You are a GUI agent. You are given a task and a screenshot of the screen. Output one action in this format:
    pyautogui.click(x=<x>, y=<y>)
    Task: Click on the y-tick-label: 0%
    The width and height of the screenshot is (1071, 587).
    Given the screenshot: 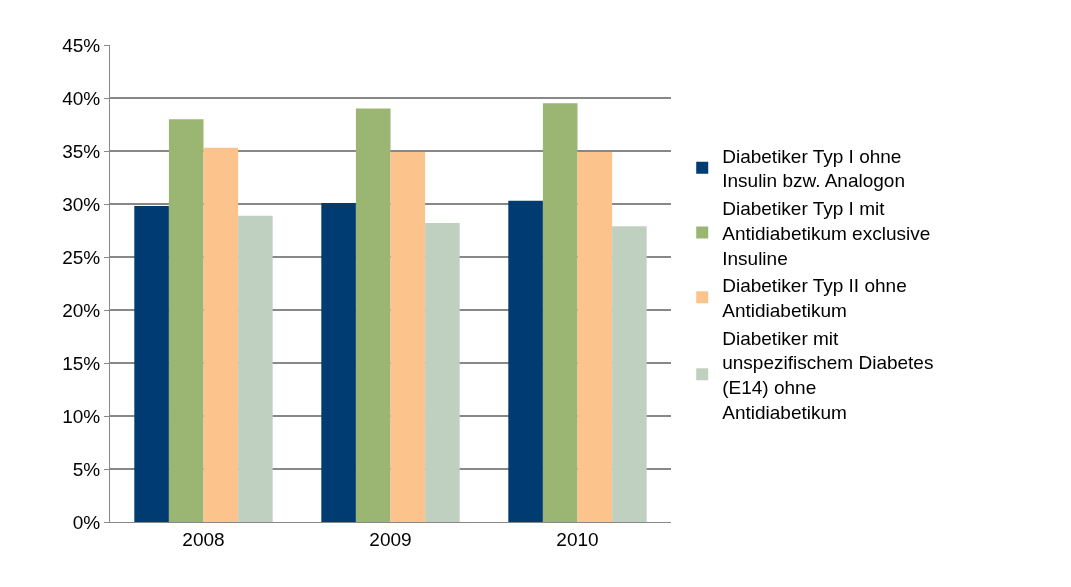 What is the action you would take?
    pyautogui.click(x=86, y=522)
    